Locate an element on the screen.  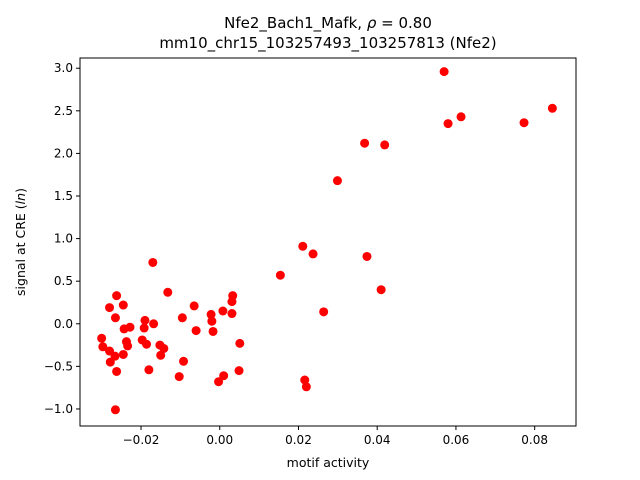
x-tick-label: 0.06 is located at coordinates (456, 440).